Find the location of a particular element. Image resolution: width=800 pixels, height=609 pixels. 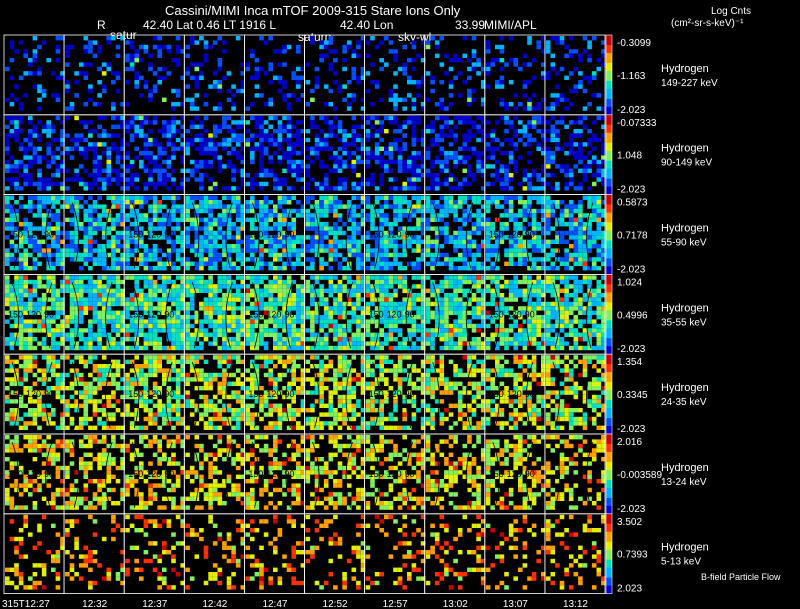

colorbar-min-label: -2.023 is located at coordinates (631, 110).